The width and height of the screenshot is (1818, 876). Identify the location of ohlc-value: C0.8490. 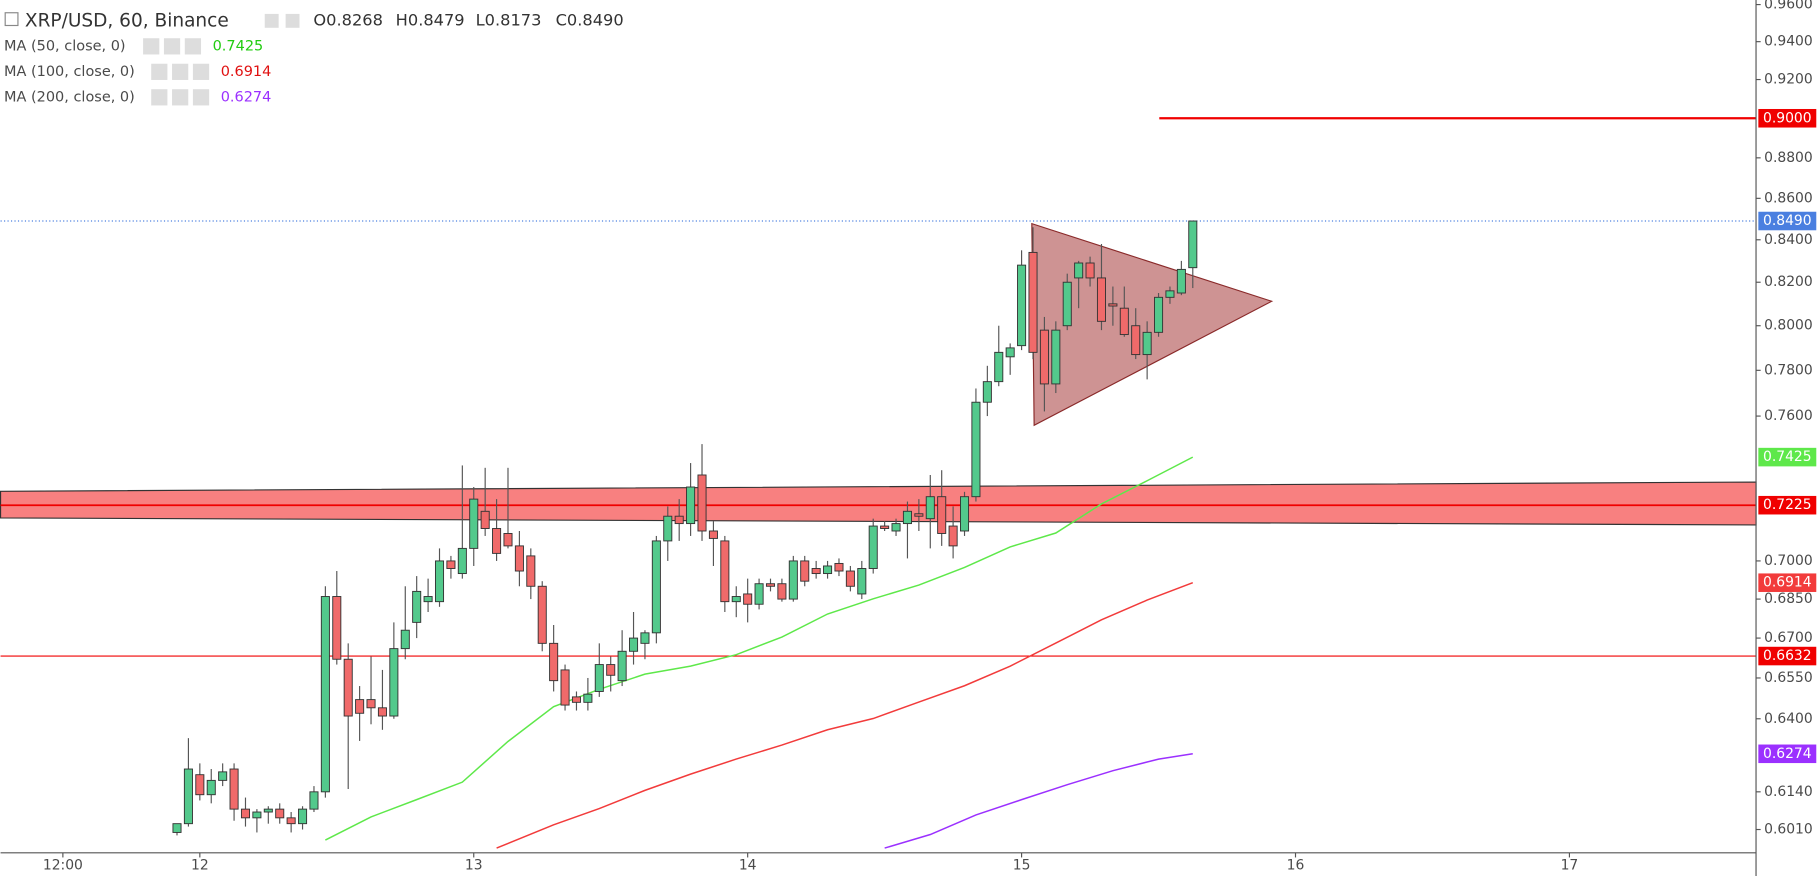
(590, 19).